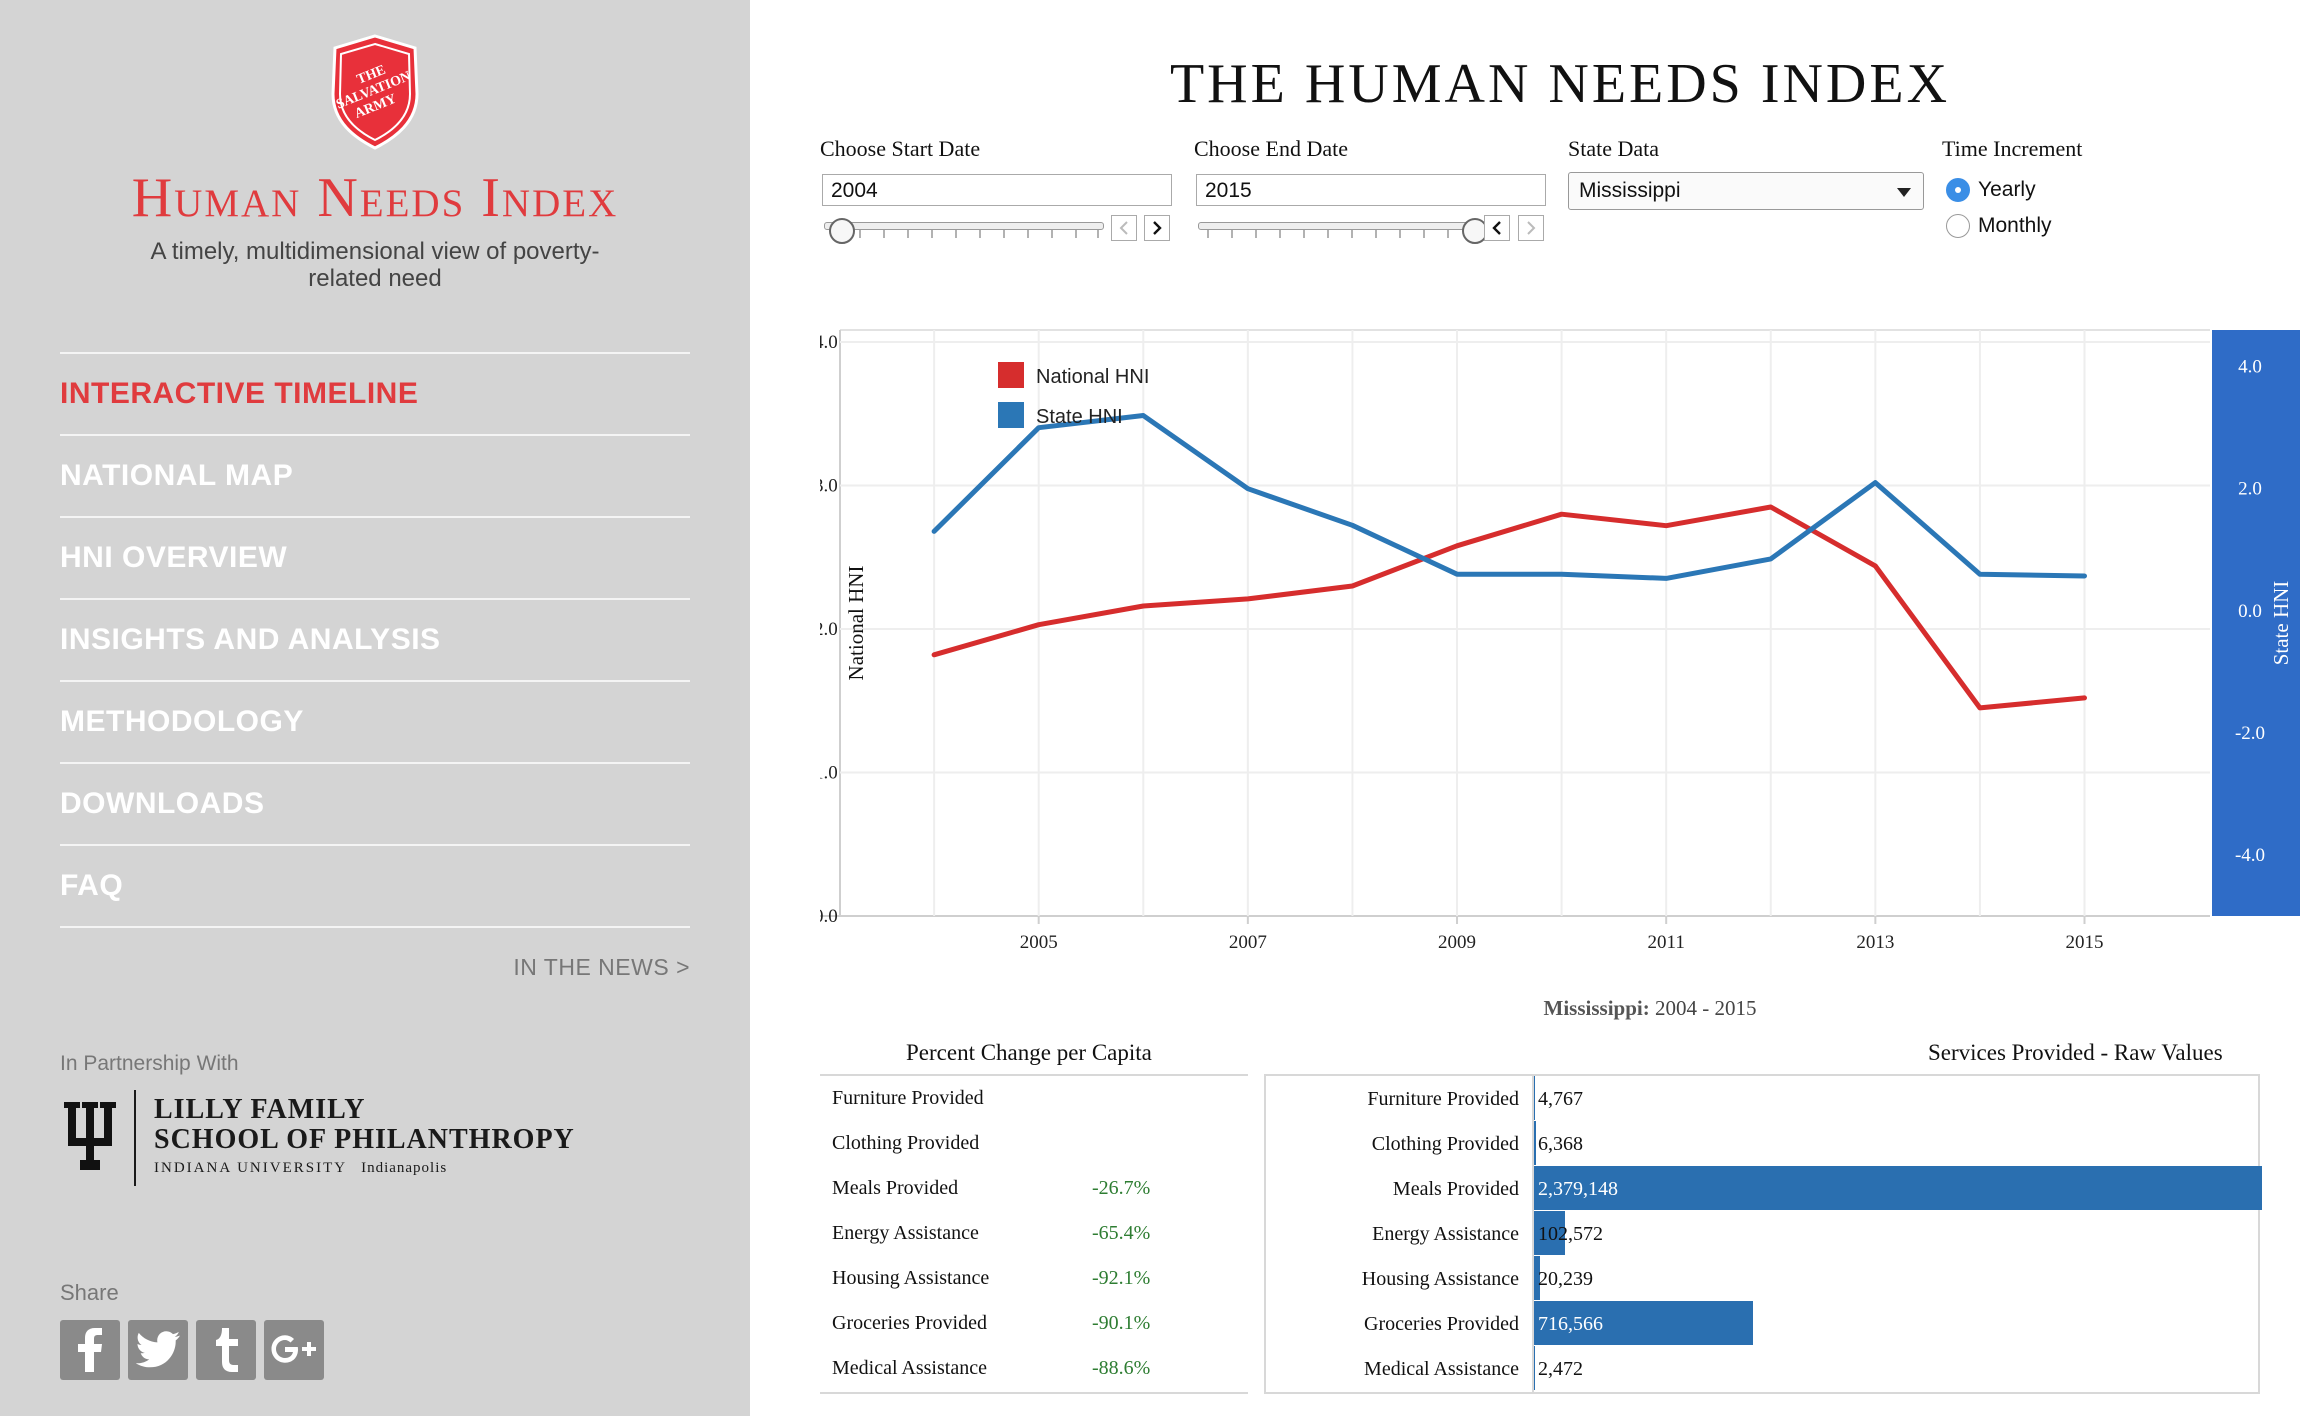 The width and height of the screenshot is (2308, 1416). Describe the element at coordinates (2250, 855) in the screenshot. I see `y2-tick-label: -4.0` at that location.